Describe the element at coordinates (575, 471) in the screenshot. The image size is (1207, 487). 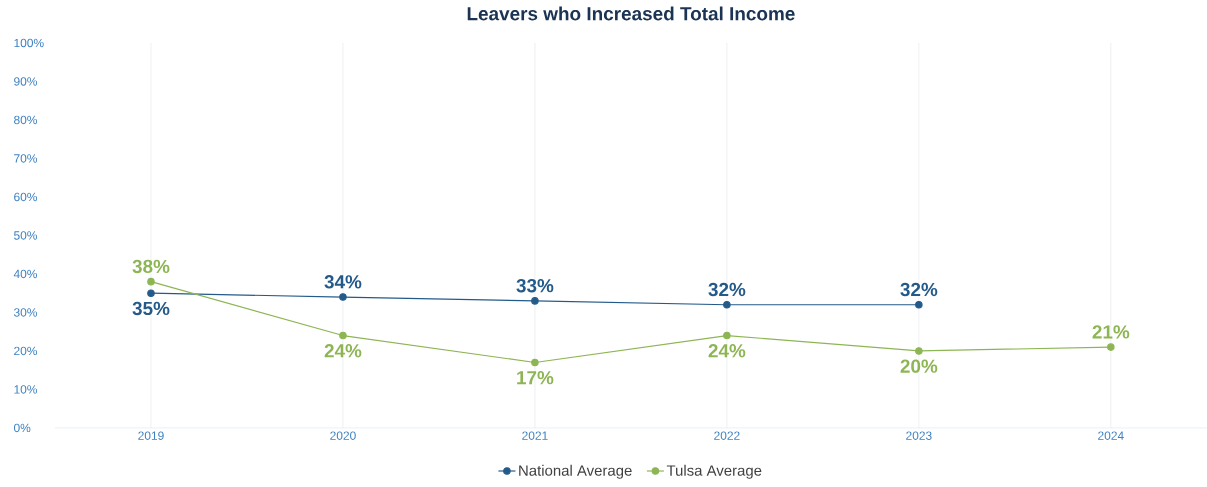
I see `legend-label: National Average` at that location.